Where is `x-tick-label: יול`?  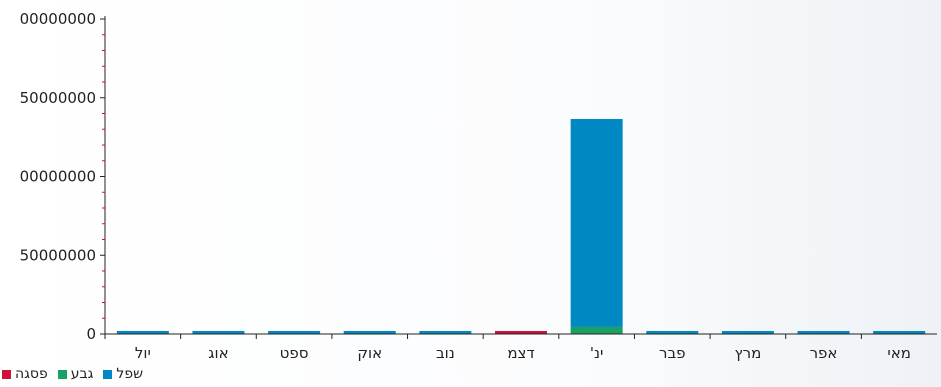
x-tick-label: יול is located at coordinates (143, 353).